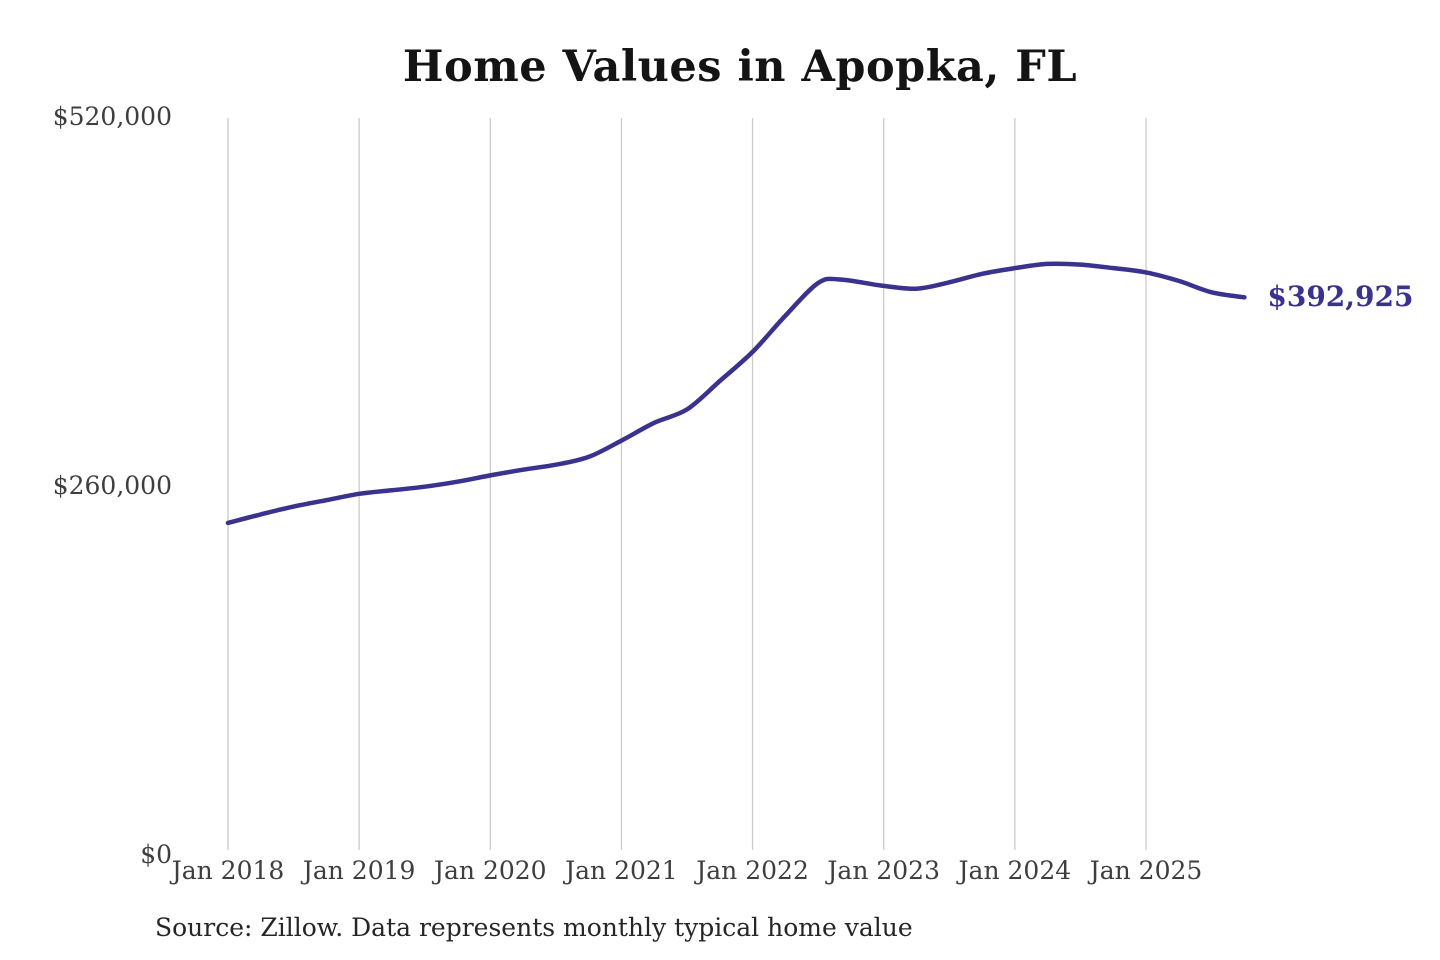 This screenshot has height=960, width=1440. I want to click on x-tick-label: Jan 2024, so click(1015, 870).